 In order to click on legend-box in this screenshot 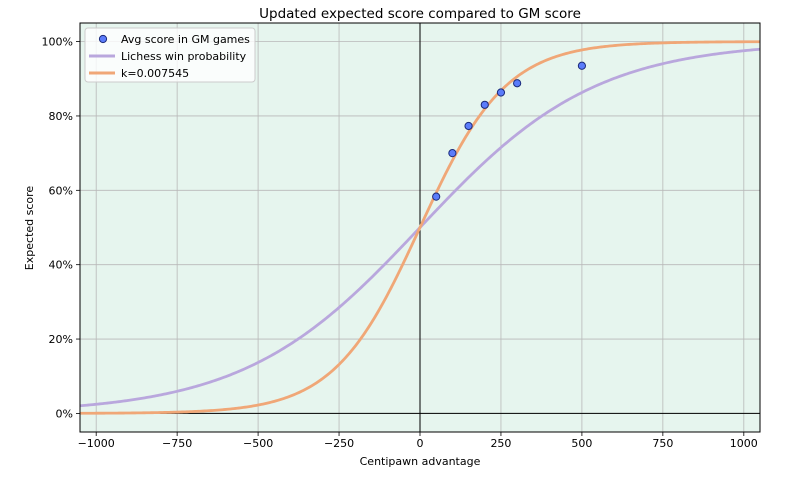, I will do `click(170, 55)`.